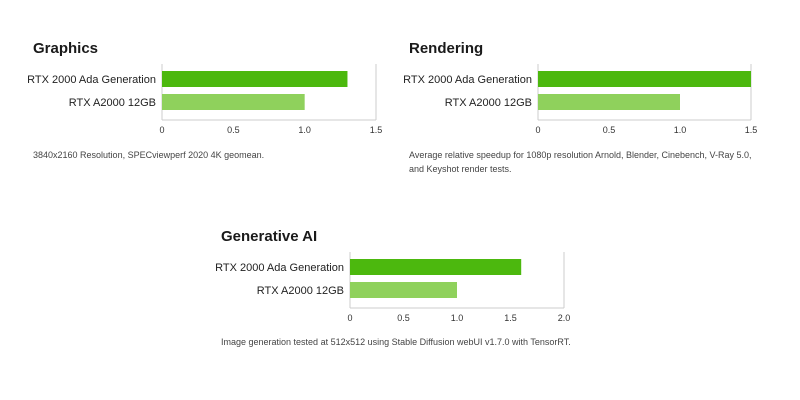  Describe the element at coordinates (66, 48) in the screenshot. I see `chart-title: Graphics` at that location.